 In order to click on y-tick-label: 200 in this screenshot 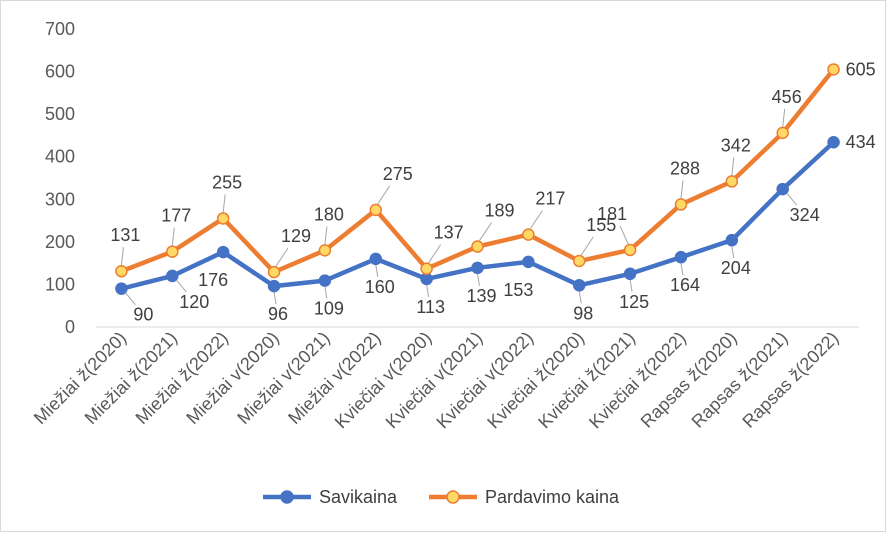, I will do `click(60, 242)`.